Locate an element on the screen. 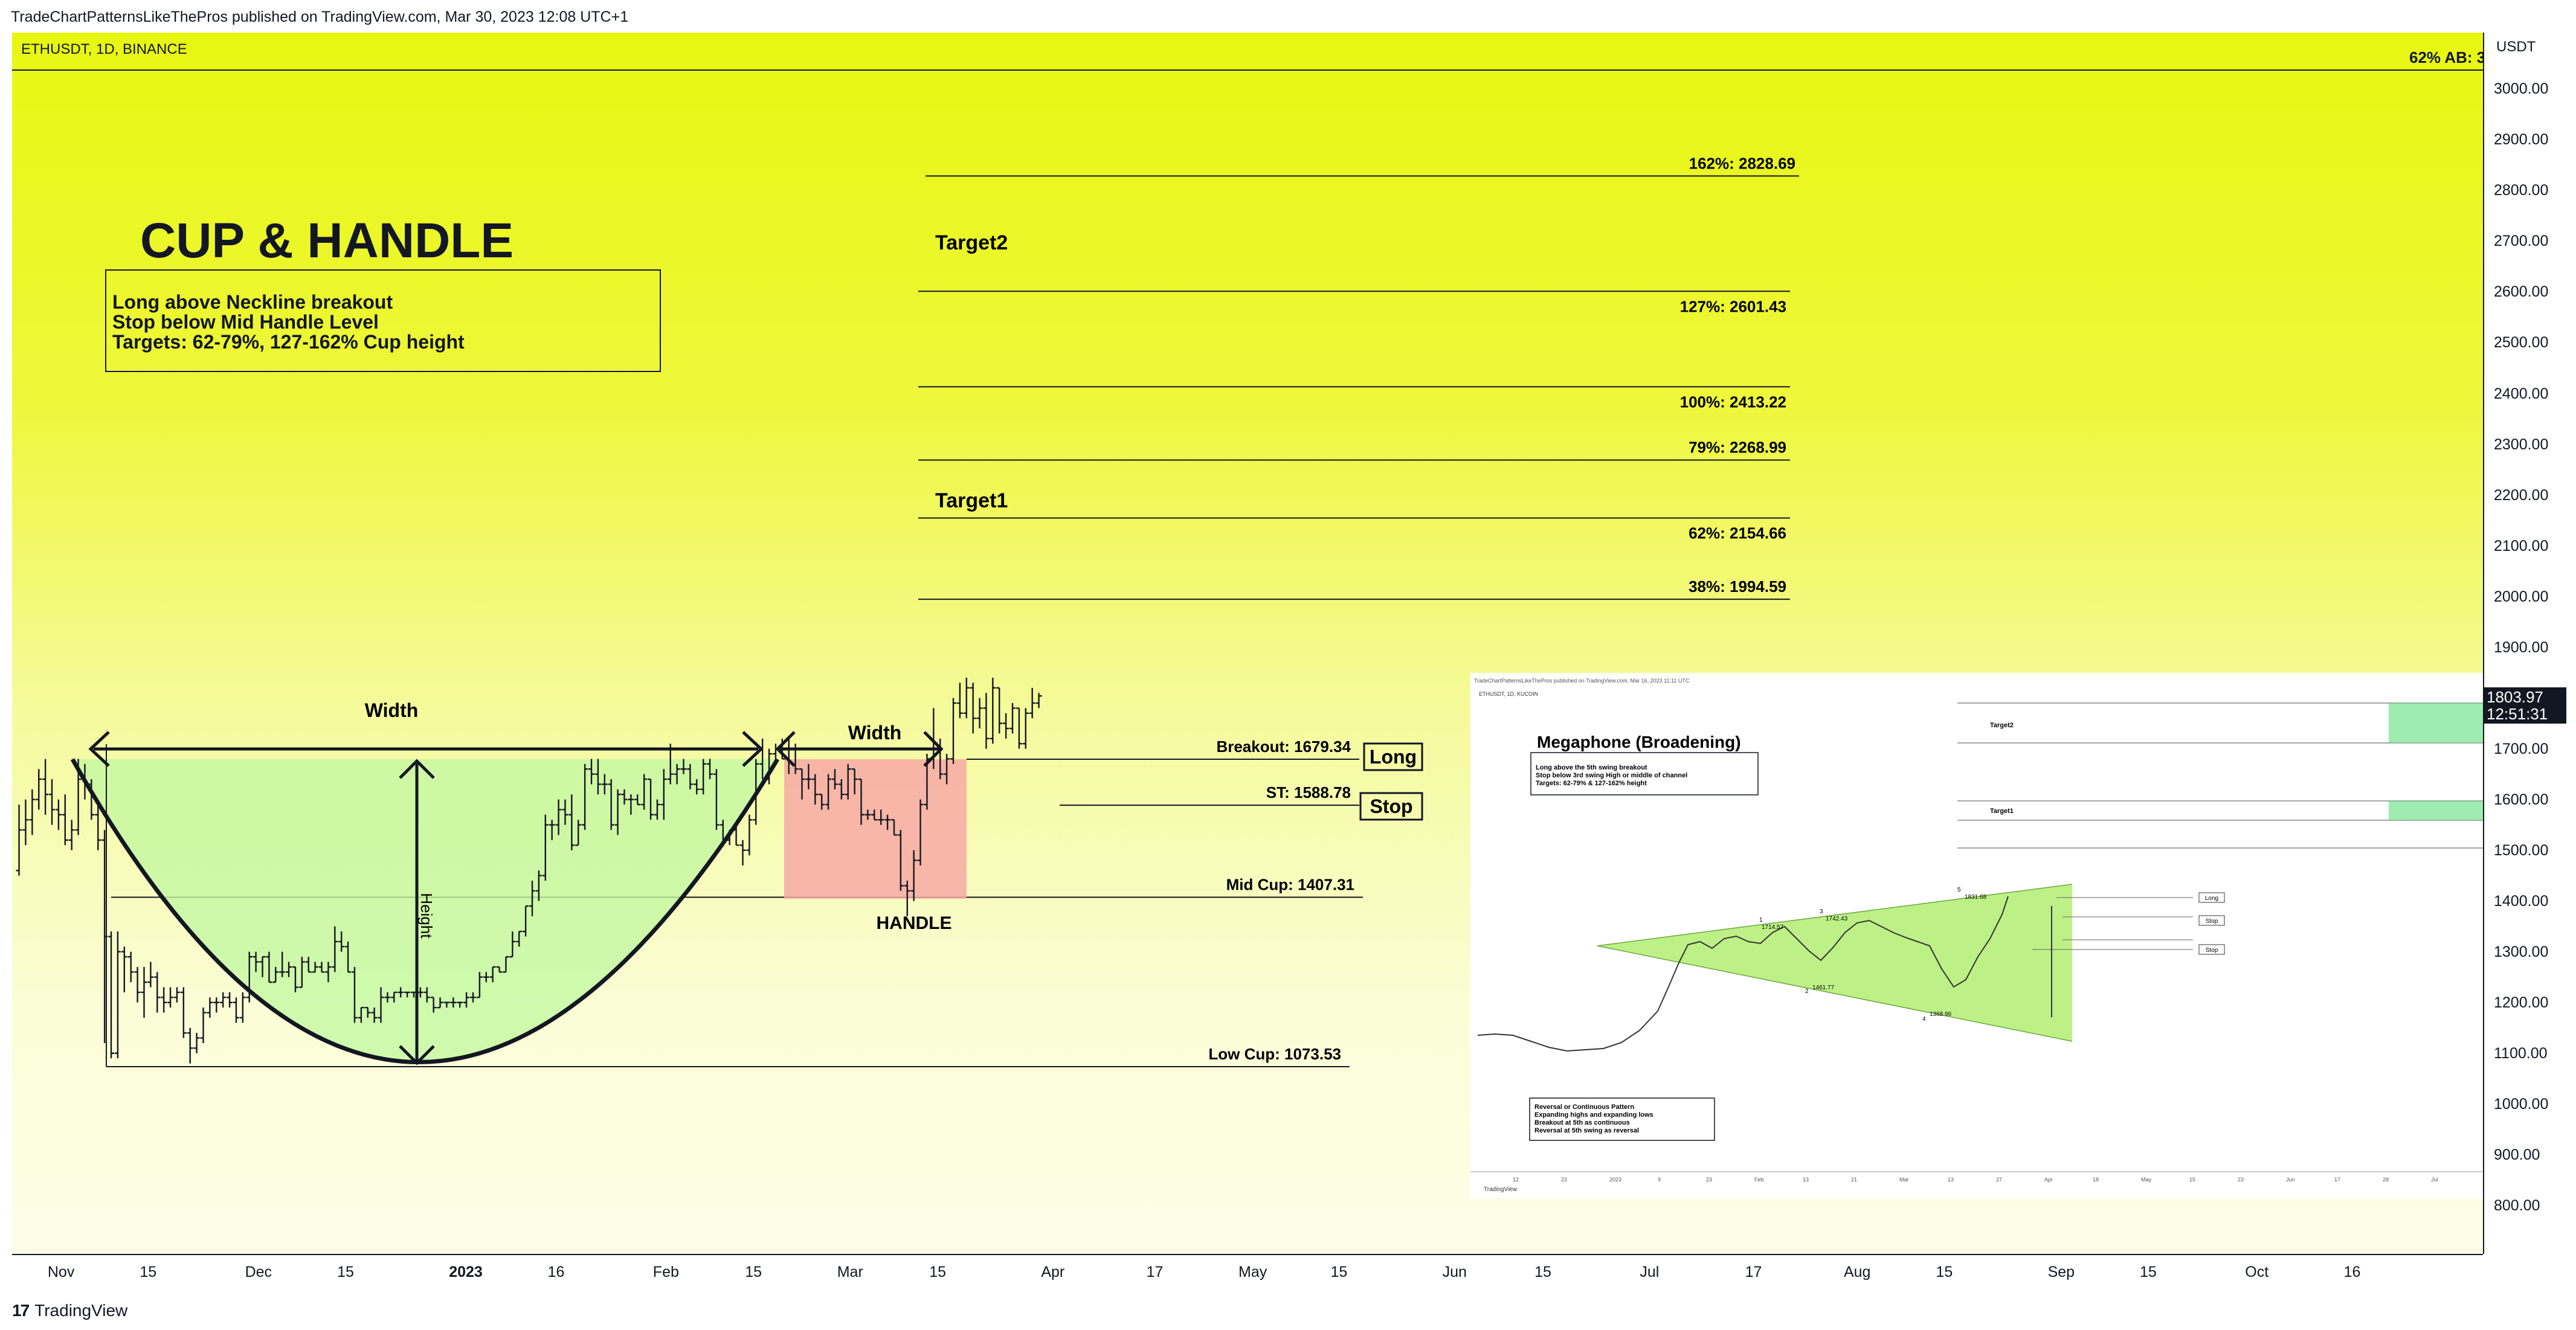 This screenshot has height=1330, width=2576. inset-month-tick: 12 is located at coordinates (1516, 1180).